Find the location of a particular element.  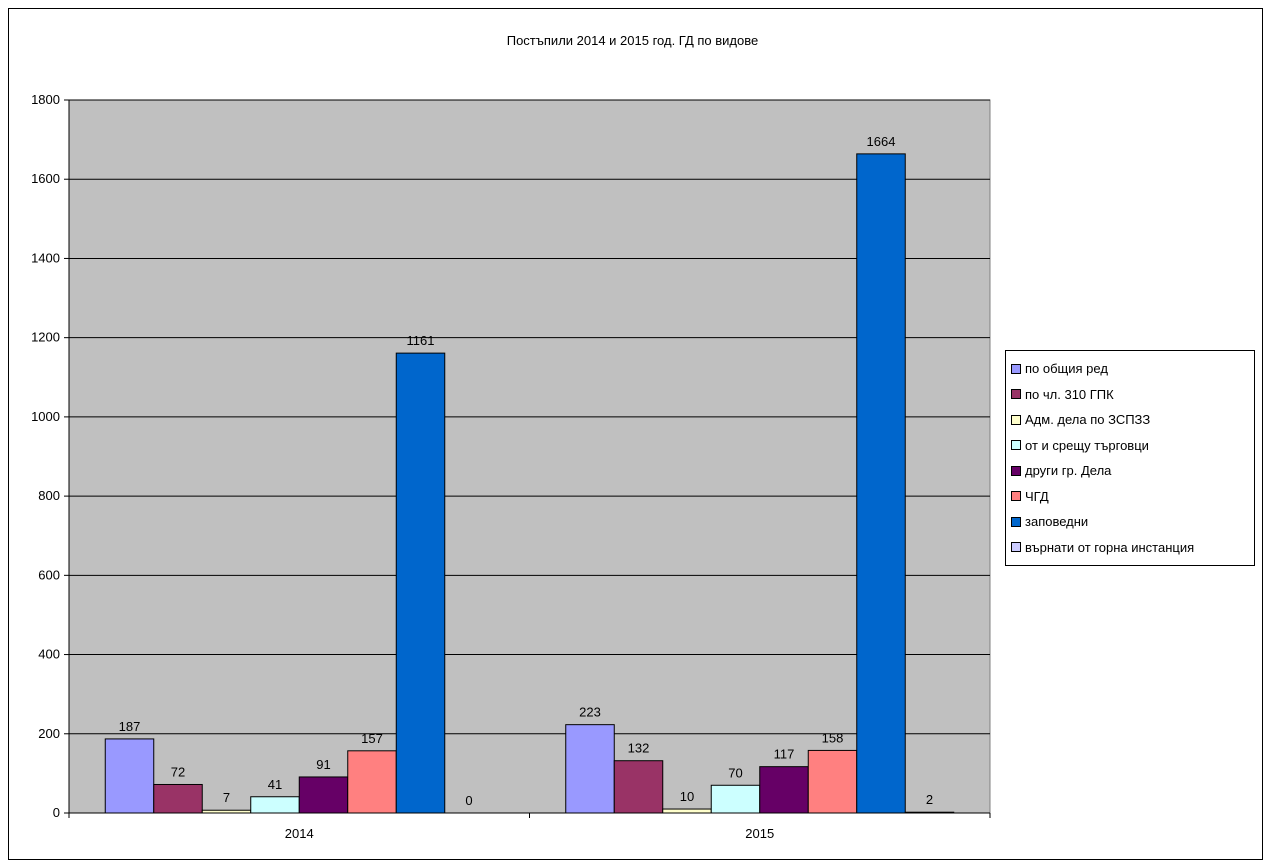

y-tick-label: 1400 is located at coordinates (45, 257).